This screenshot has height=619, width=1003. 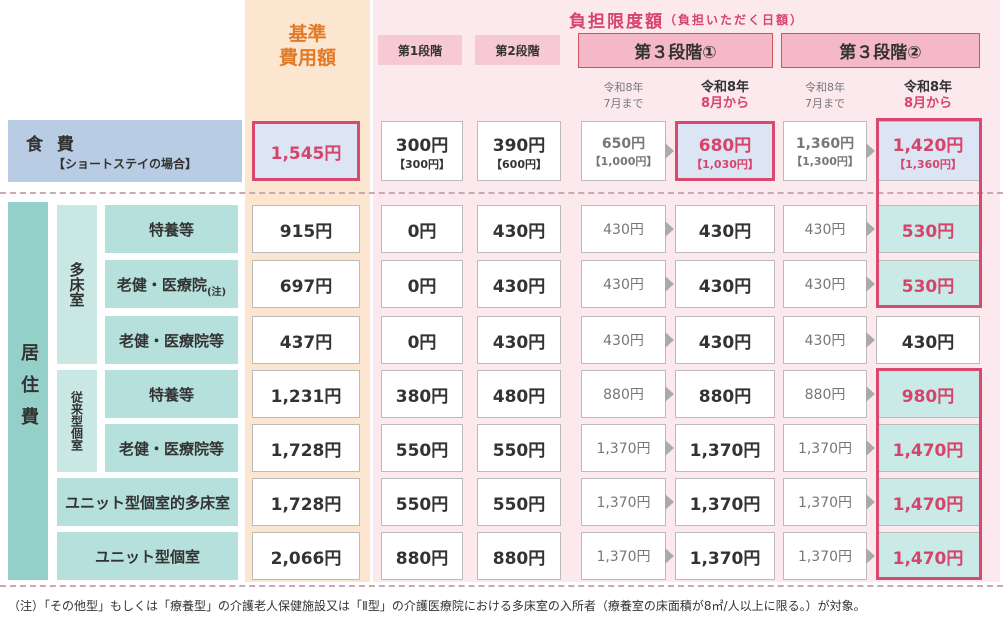 What do you see at coordinates (422, 164) in the screenshot?
I see `value-note: 【300円】` at bounding box center [422, 164].